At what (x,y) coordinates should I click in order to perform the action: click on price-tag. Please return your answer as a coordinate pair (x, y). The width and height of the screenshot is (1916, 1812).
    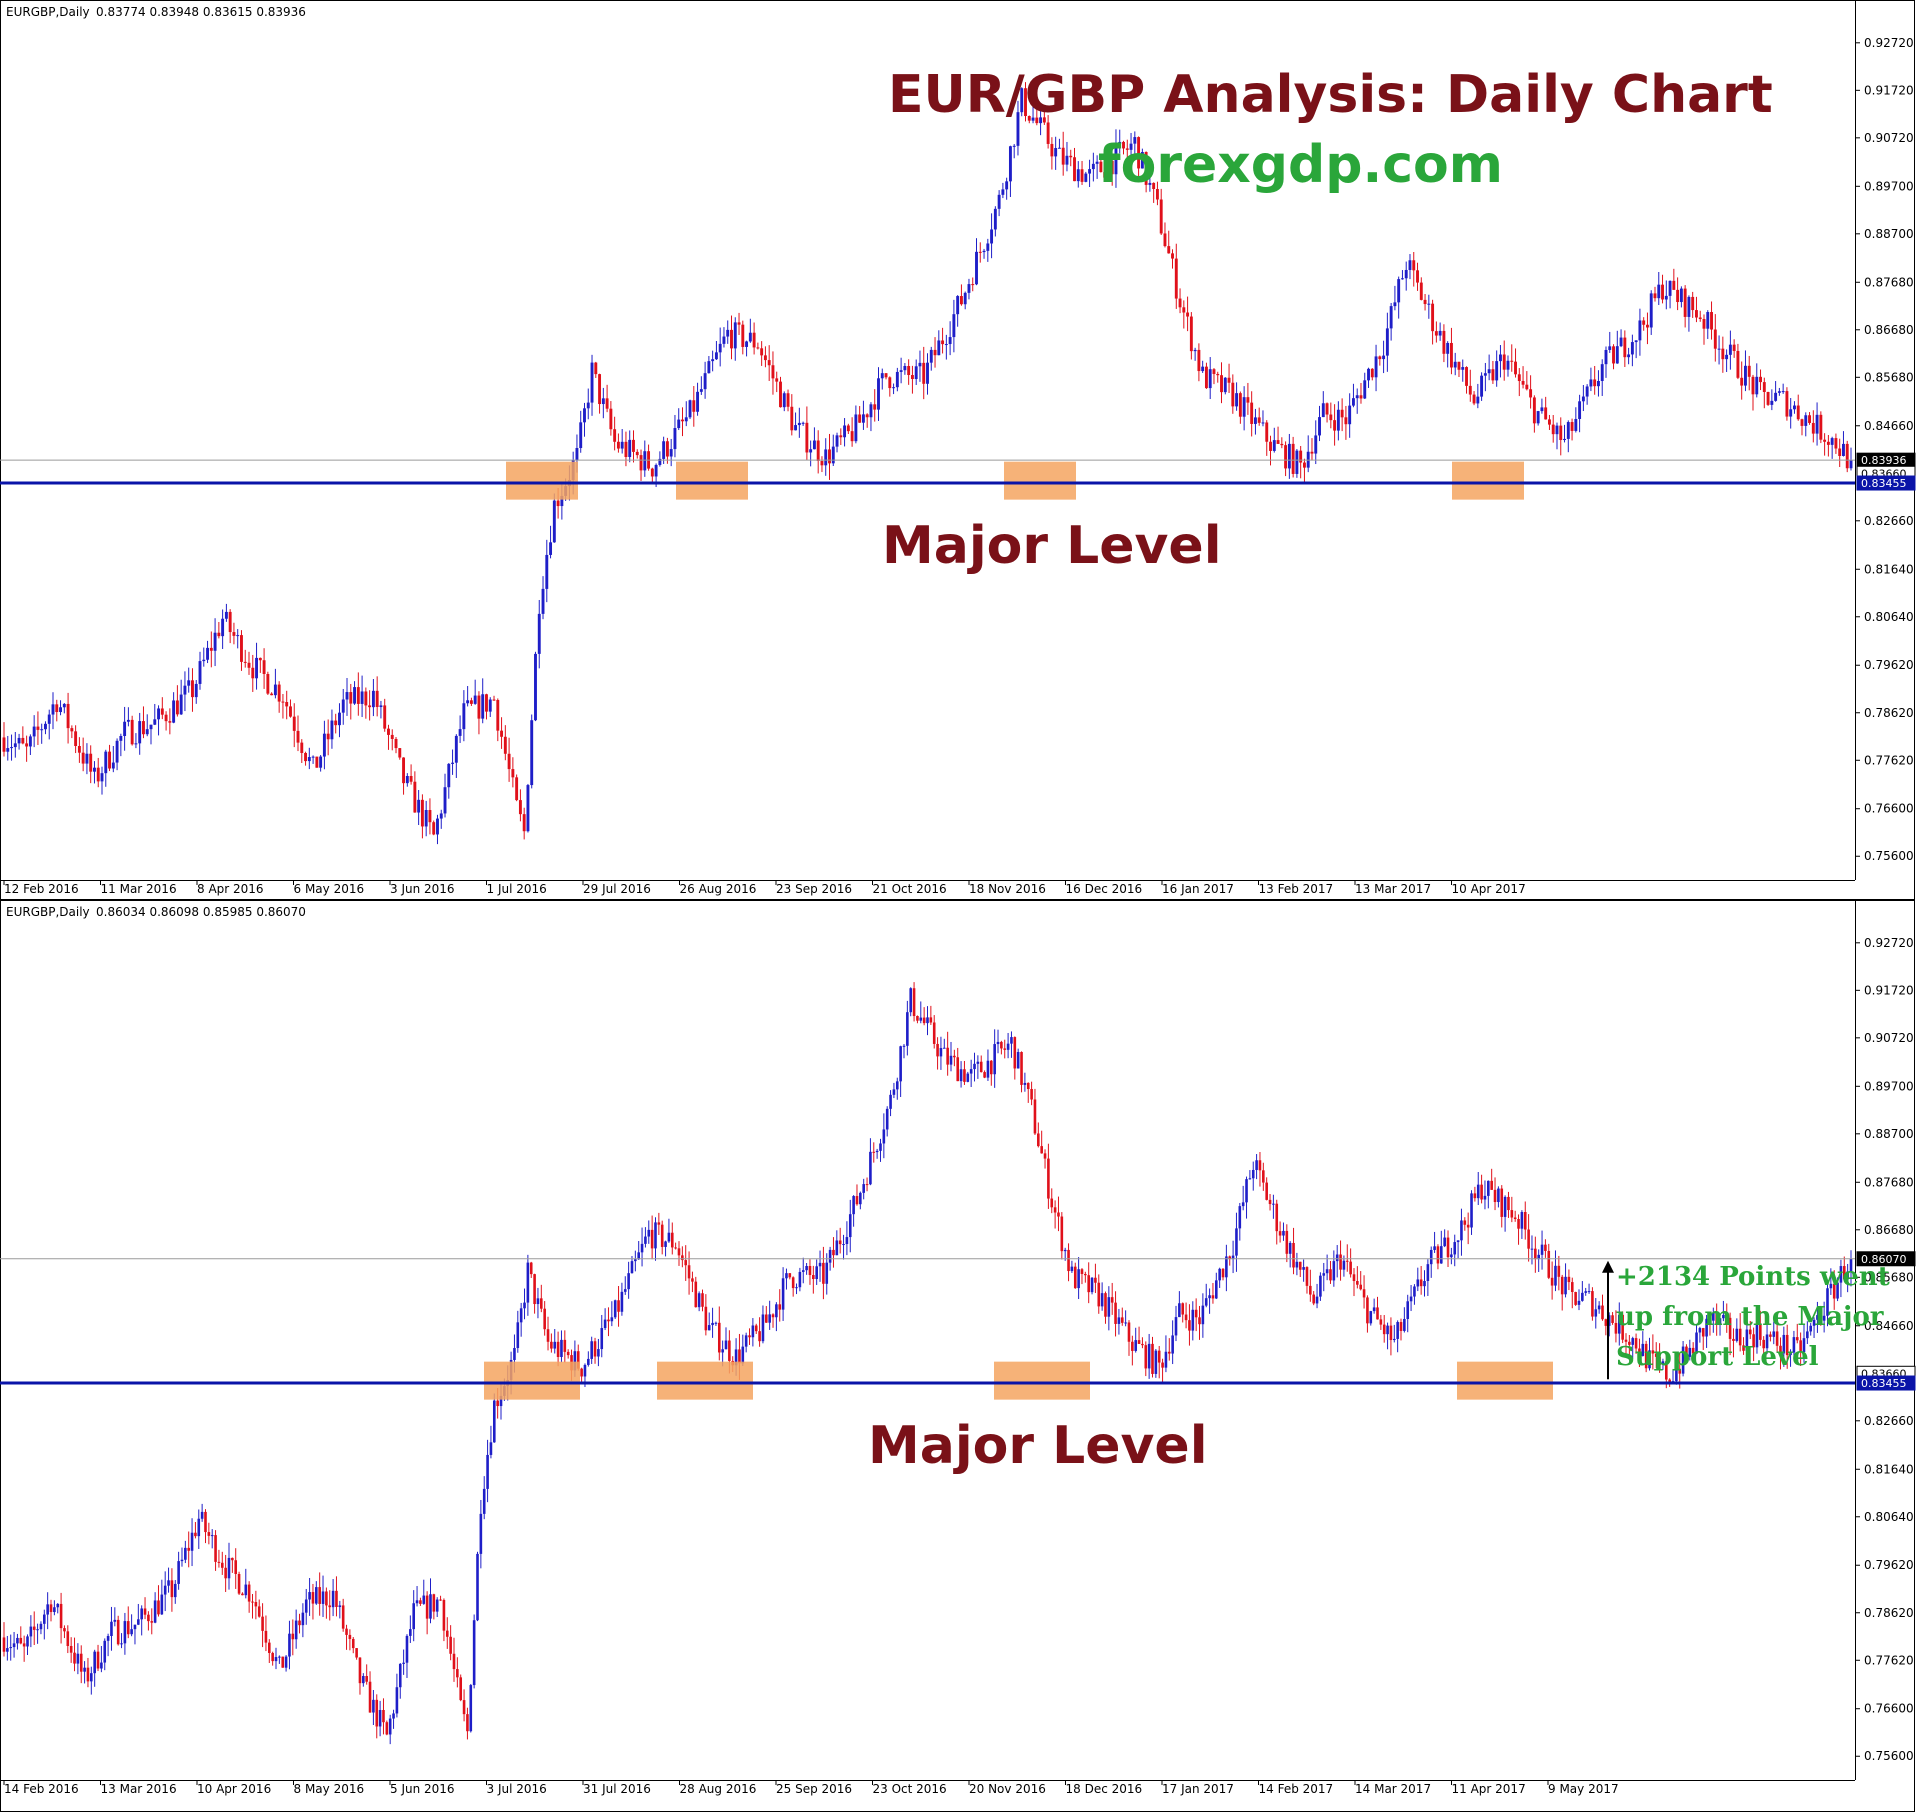
    Looking at the image, I should click on (1886, 483).